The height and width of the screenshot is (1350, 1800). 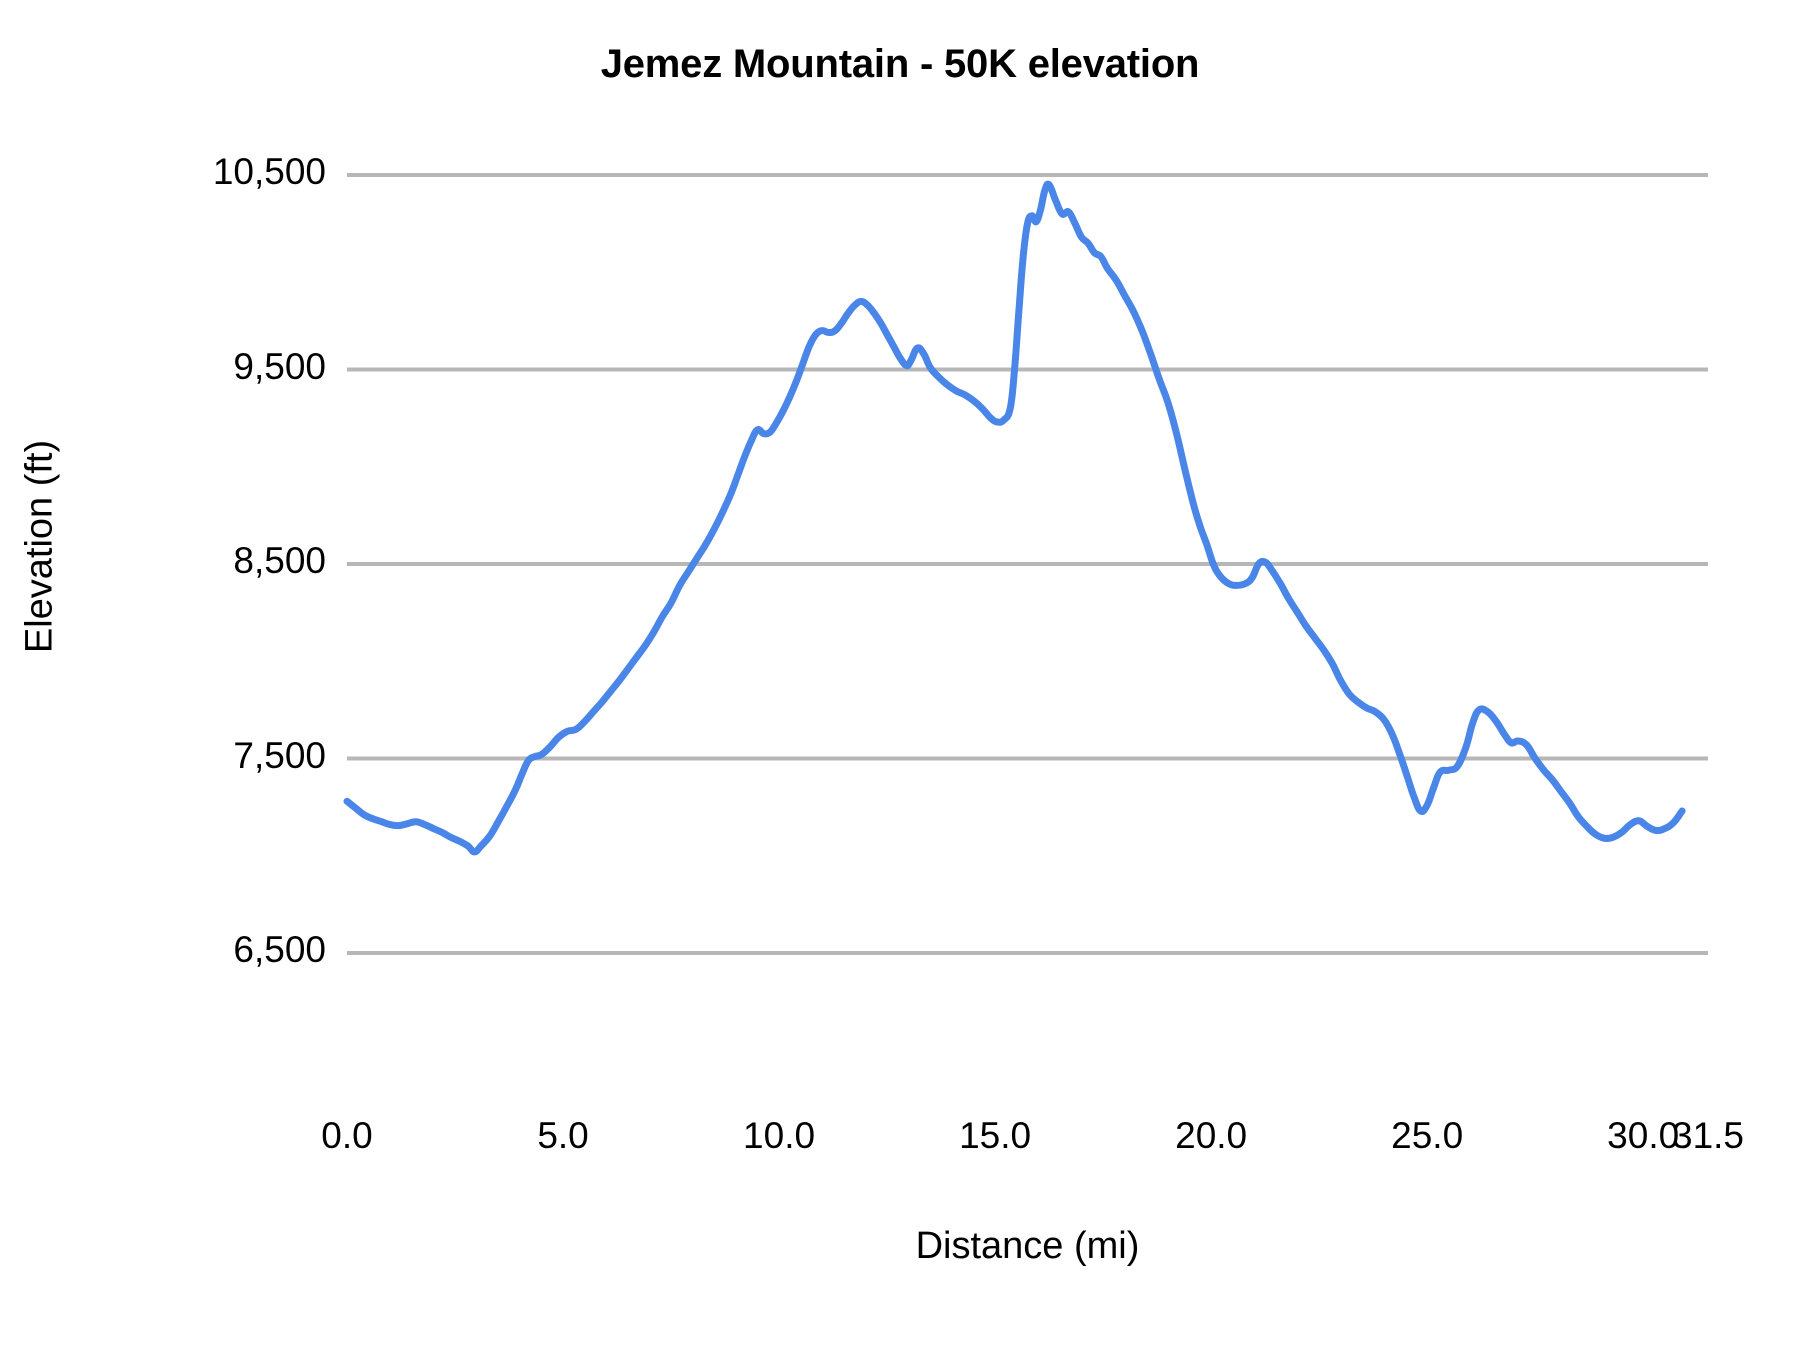 What do you see at coordinates (563, 1135) in the screenshot?
I see `x-tick-label: 5.0` at bounding box center [563, 1135].